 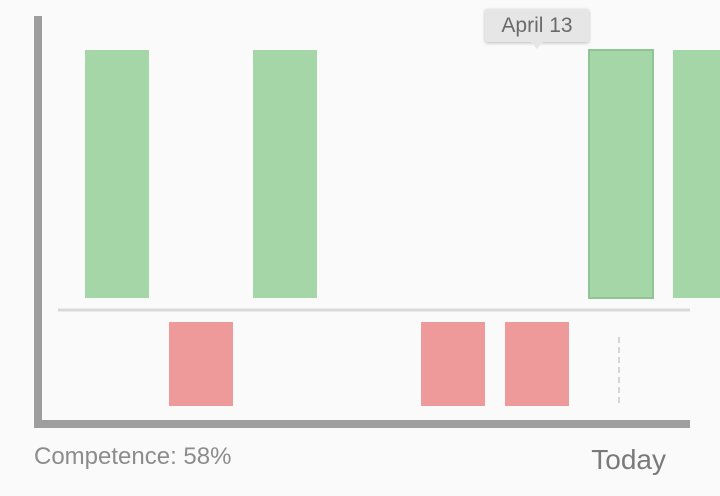 I want to click on today-button: Today, so click(x=628, y=459).